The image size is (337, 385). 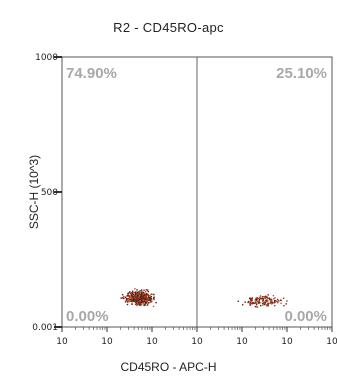 I want to click on event-dots, so click(x=204, y=298).